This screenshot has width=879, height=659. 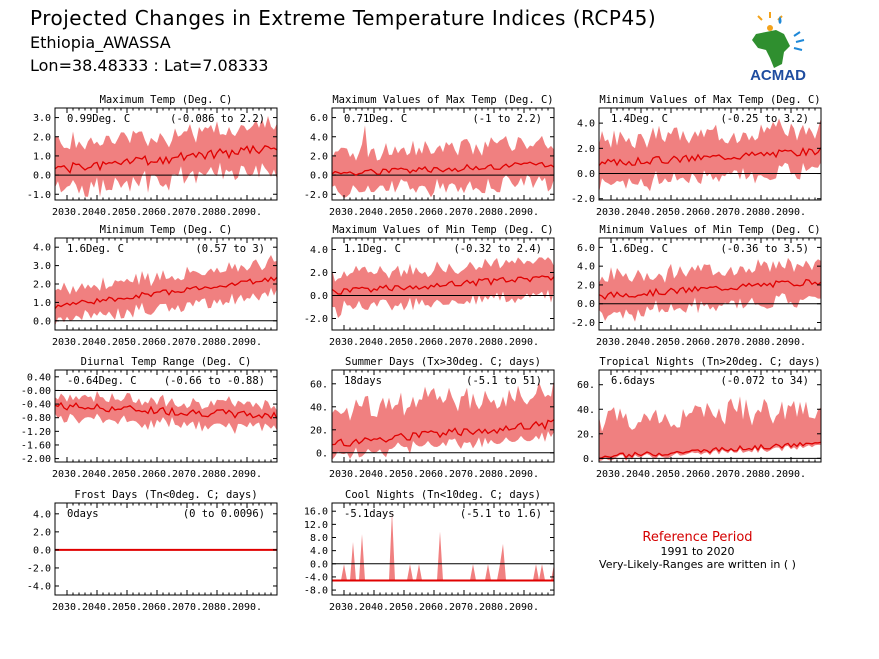 I want to click on chart-range-label: (-0.32 to 2.4), so click(x=497, y=249).